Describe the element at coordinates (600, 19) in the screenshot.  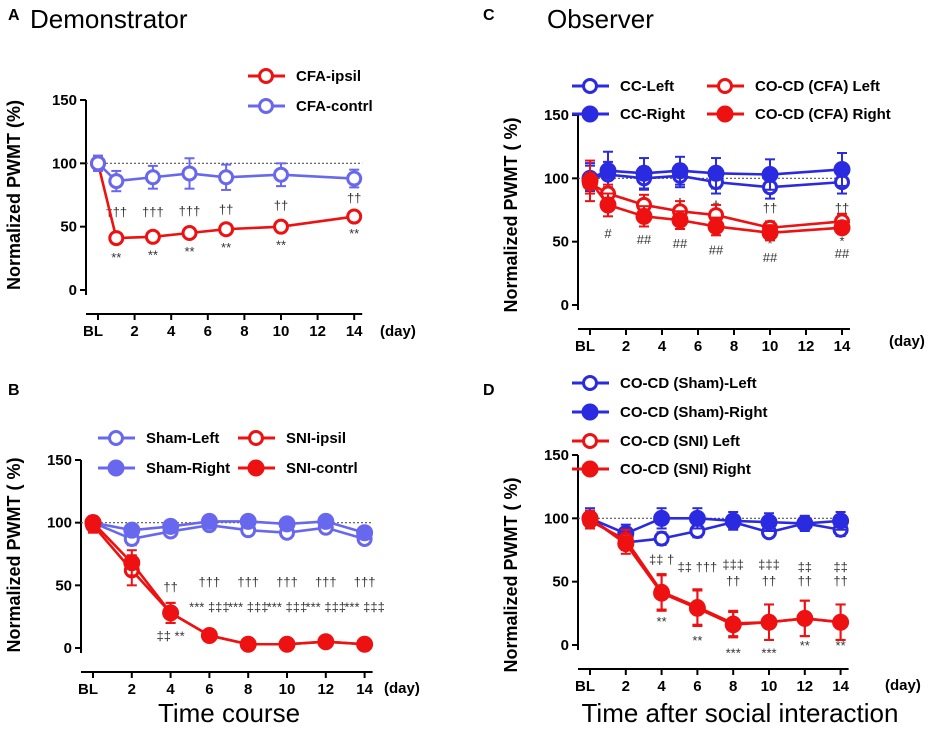
I see `panel-title-observer: Observer` at that location.